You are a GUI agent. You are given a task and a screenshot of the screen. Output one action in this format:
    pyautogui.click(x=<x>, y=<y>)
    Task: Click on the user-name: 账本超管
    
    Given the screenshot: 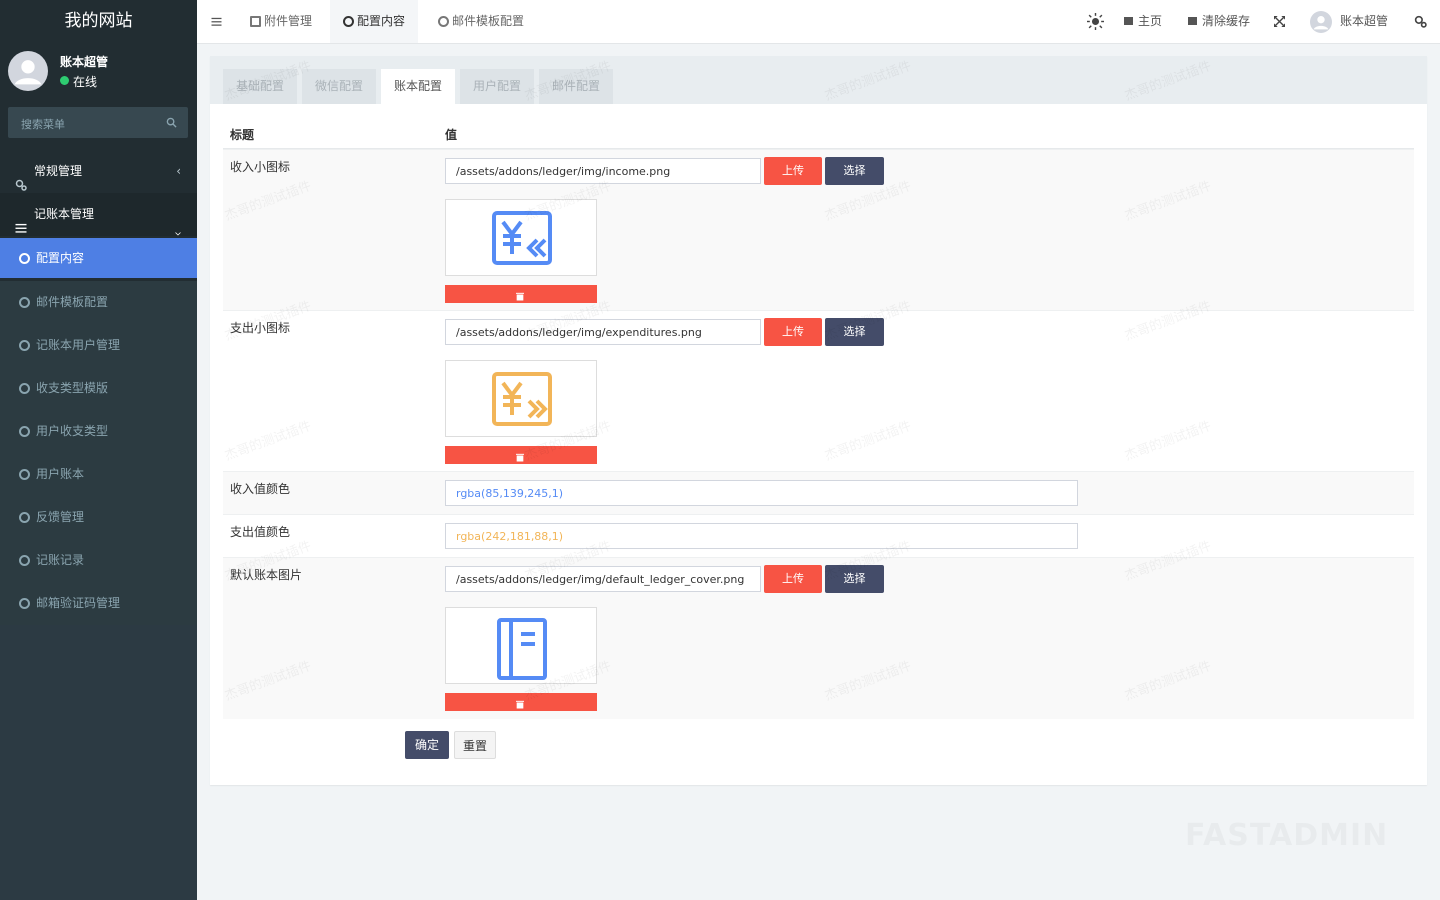 What is the action you would take?
    pyautogui.click(x=84, y=62)
    